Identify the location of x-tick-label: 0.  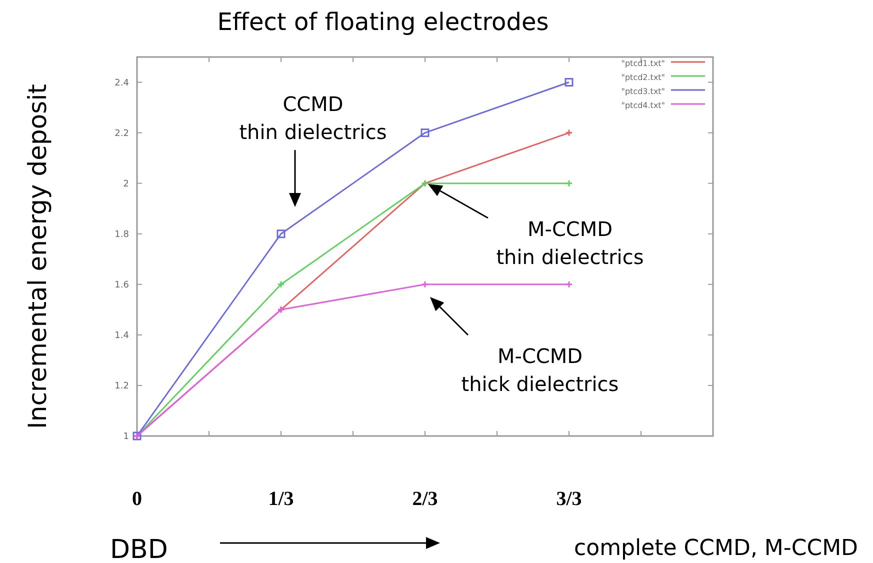
(137, 499).